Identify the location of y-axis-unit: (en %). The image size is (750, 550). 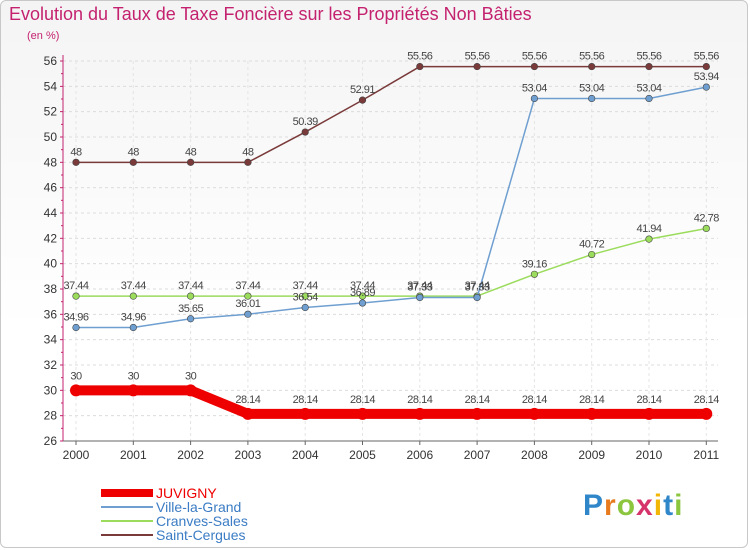
(43, 36).